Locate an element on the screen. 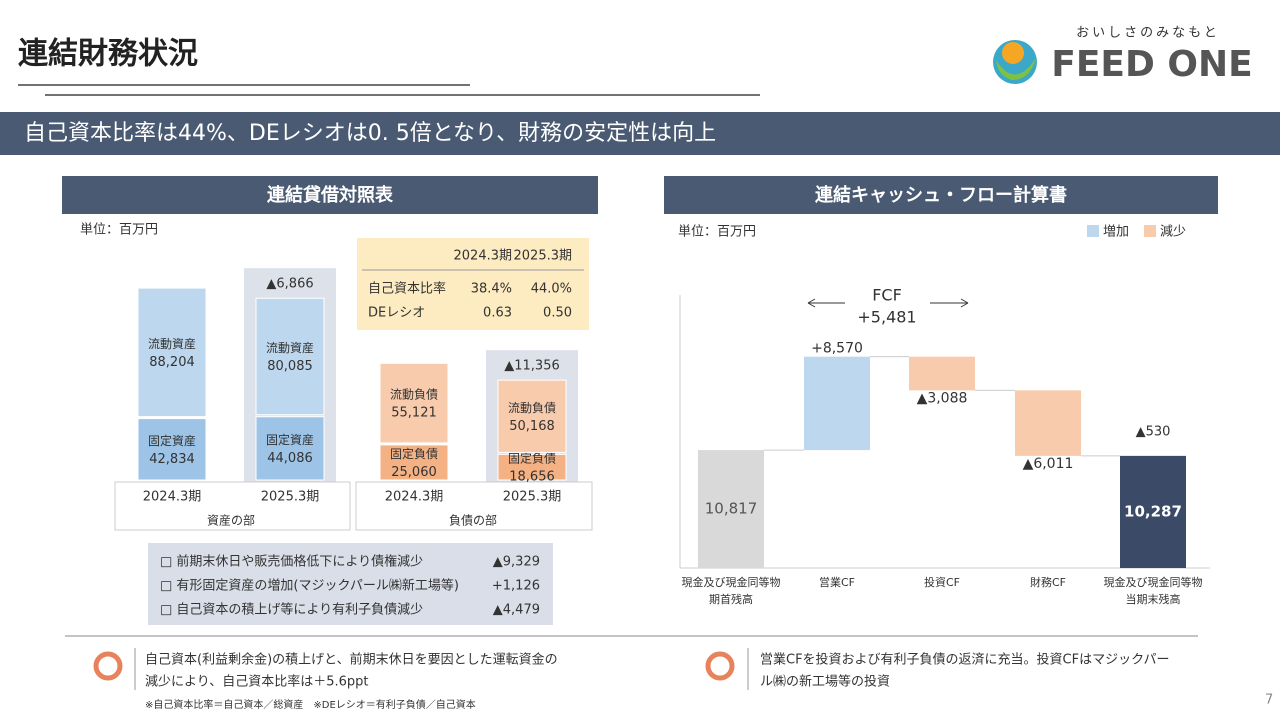 The height and width of the screenshot is (720, 1280). notes-box is located at coordinates (350, 584).